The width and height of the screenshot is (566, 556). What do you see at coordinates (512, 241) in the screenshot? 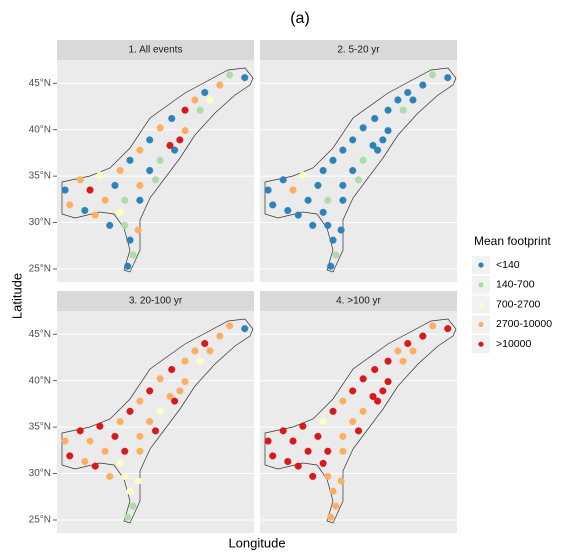
I see `legend-title: Mean footprint` at bounding box center [512, 241].